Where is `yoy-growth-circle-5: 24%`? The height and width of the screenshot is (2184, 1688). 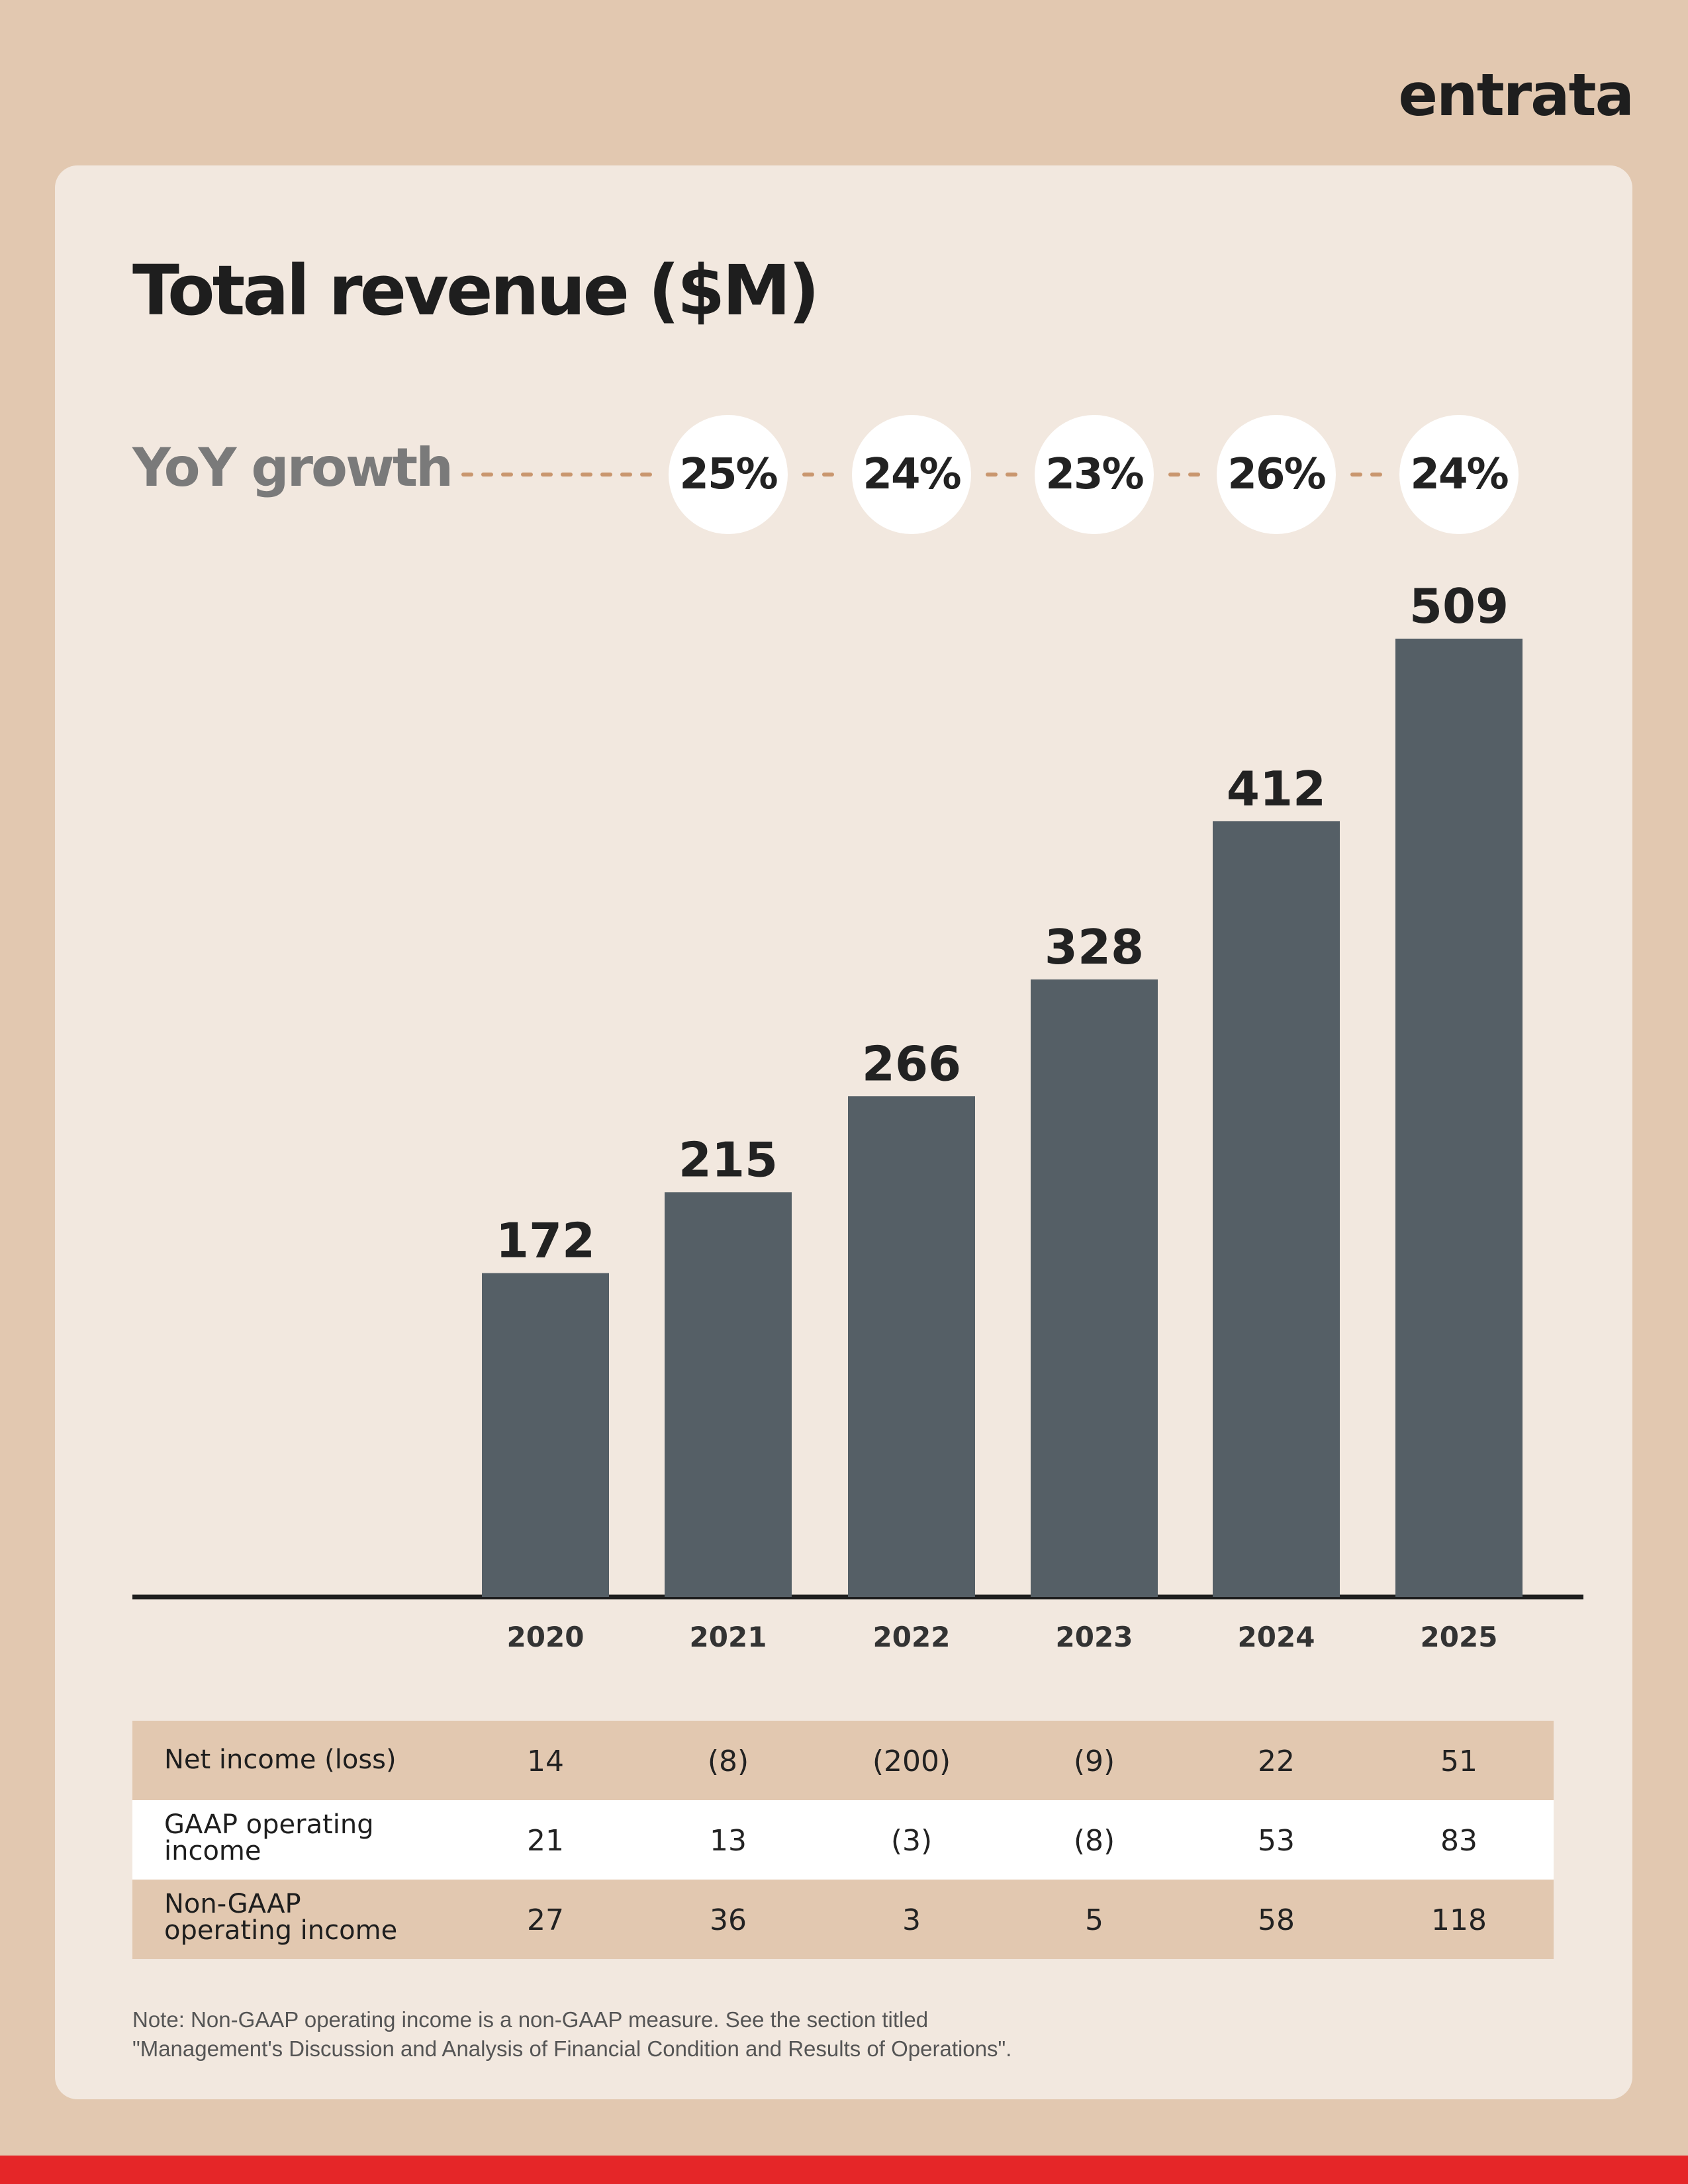
yoy-growth-circle-5: 24% is located at coordinates (1459, 474).